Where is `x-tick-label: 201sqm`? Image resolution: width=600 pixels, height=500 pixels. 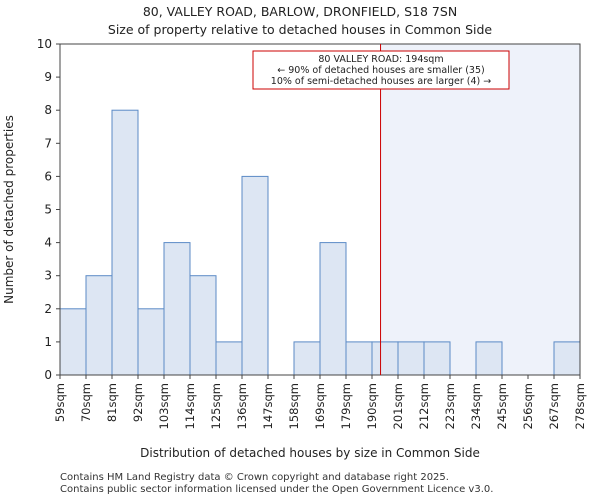 x-tick-label: 201sqm is located at coordinates (398, 406).